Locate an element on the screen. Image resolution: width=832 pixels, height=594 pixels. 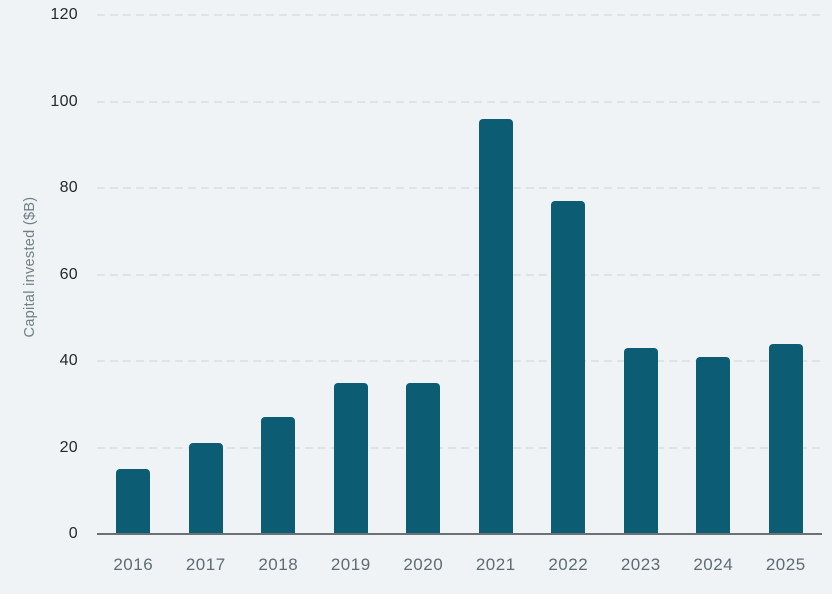
x-tick-label: 2020 is located at coordinates (423, 564).